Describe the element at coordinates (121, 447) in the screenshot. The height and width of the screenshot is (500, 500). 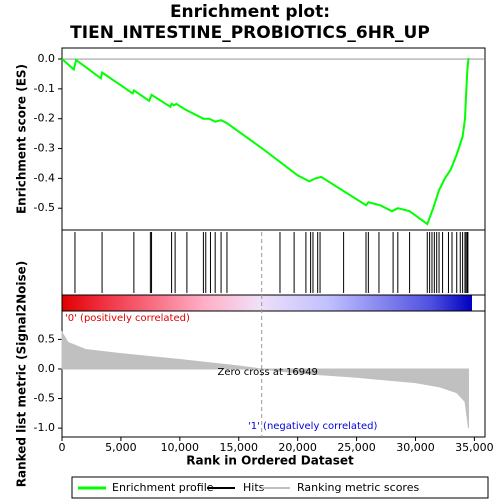
I see `x-tick-label: 5,000` at that location.